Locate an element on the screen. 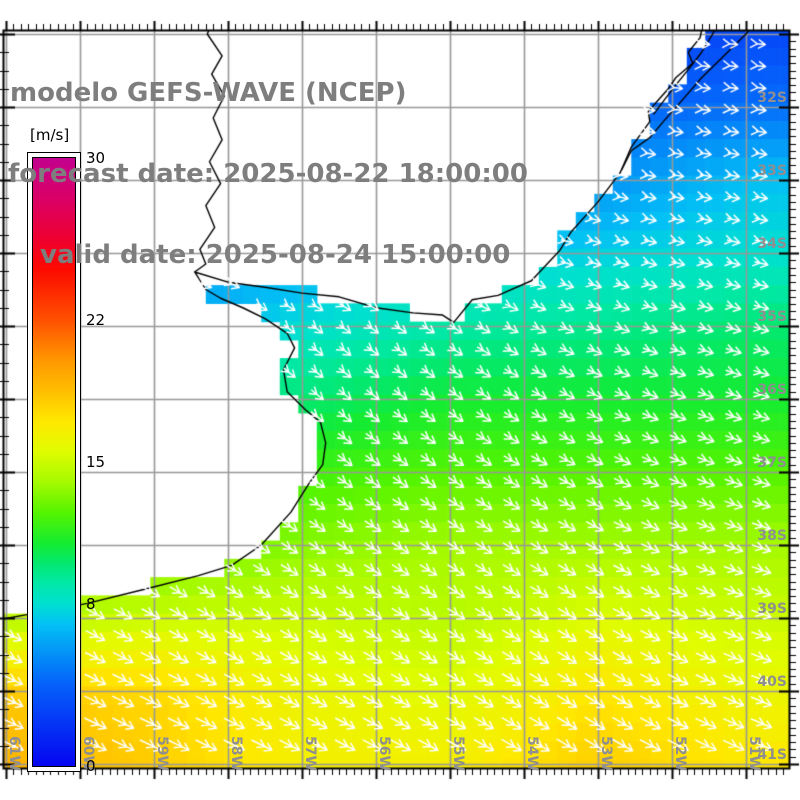 The height and width of the screenshot is (800, 800). lon-label: 57W is located at coordinates (310, 753).